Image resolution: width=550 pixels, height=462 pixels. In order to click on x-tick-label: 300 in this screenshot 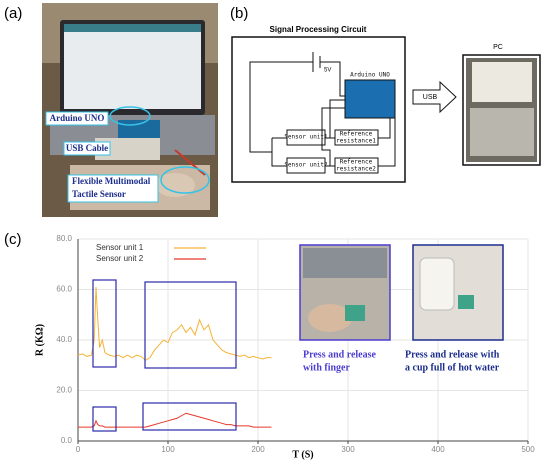, I will do `click(348, 449)`.